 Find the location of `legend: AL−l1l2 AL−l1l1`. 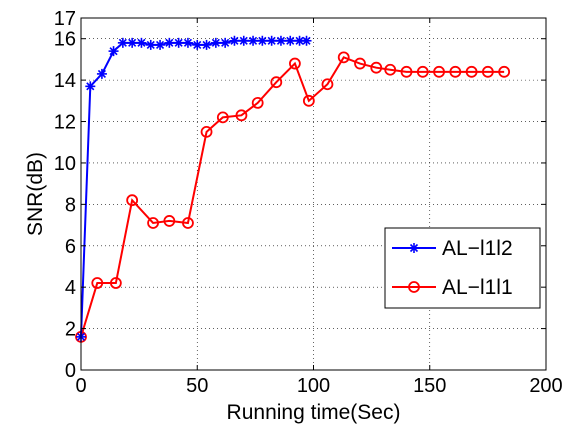

legend: AL−l1l2 AL−l1l1 is located at coordinates (462, 268).